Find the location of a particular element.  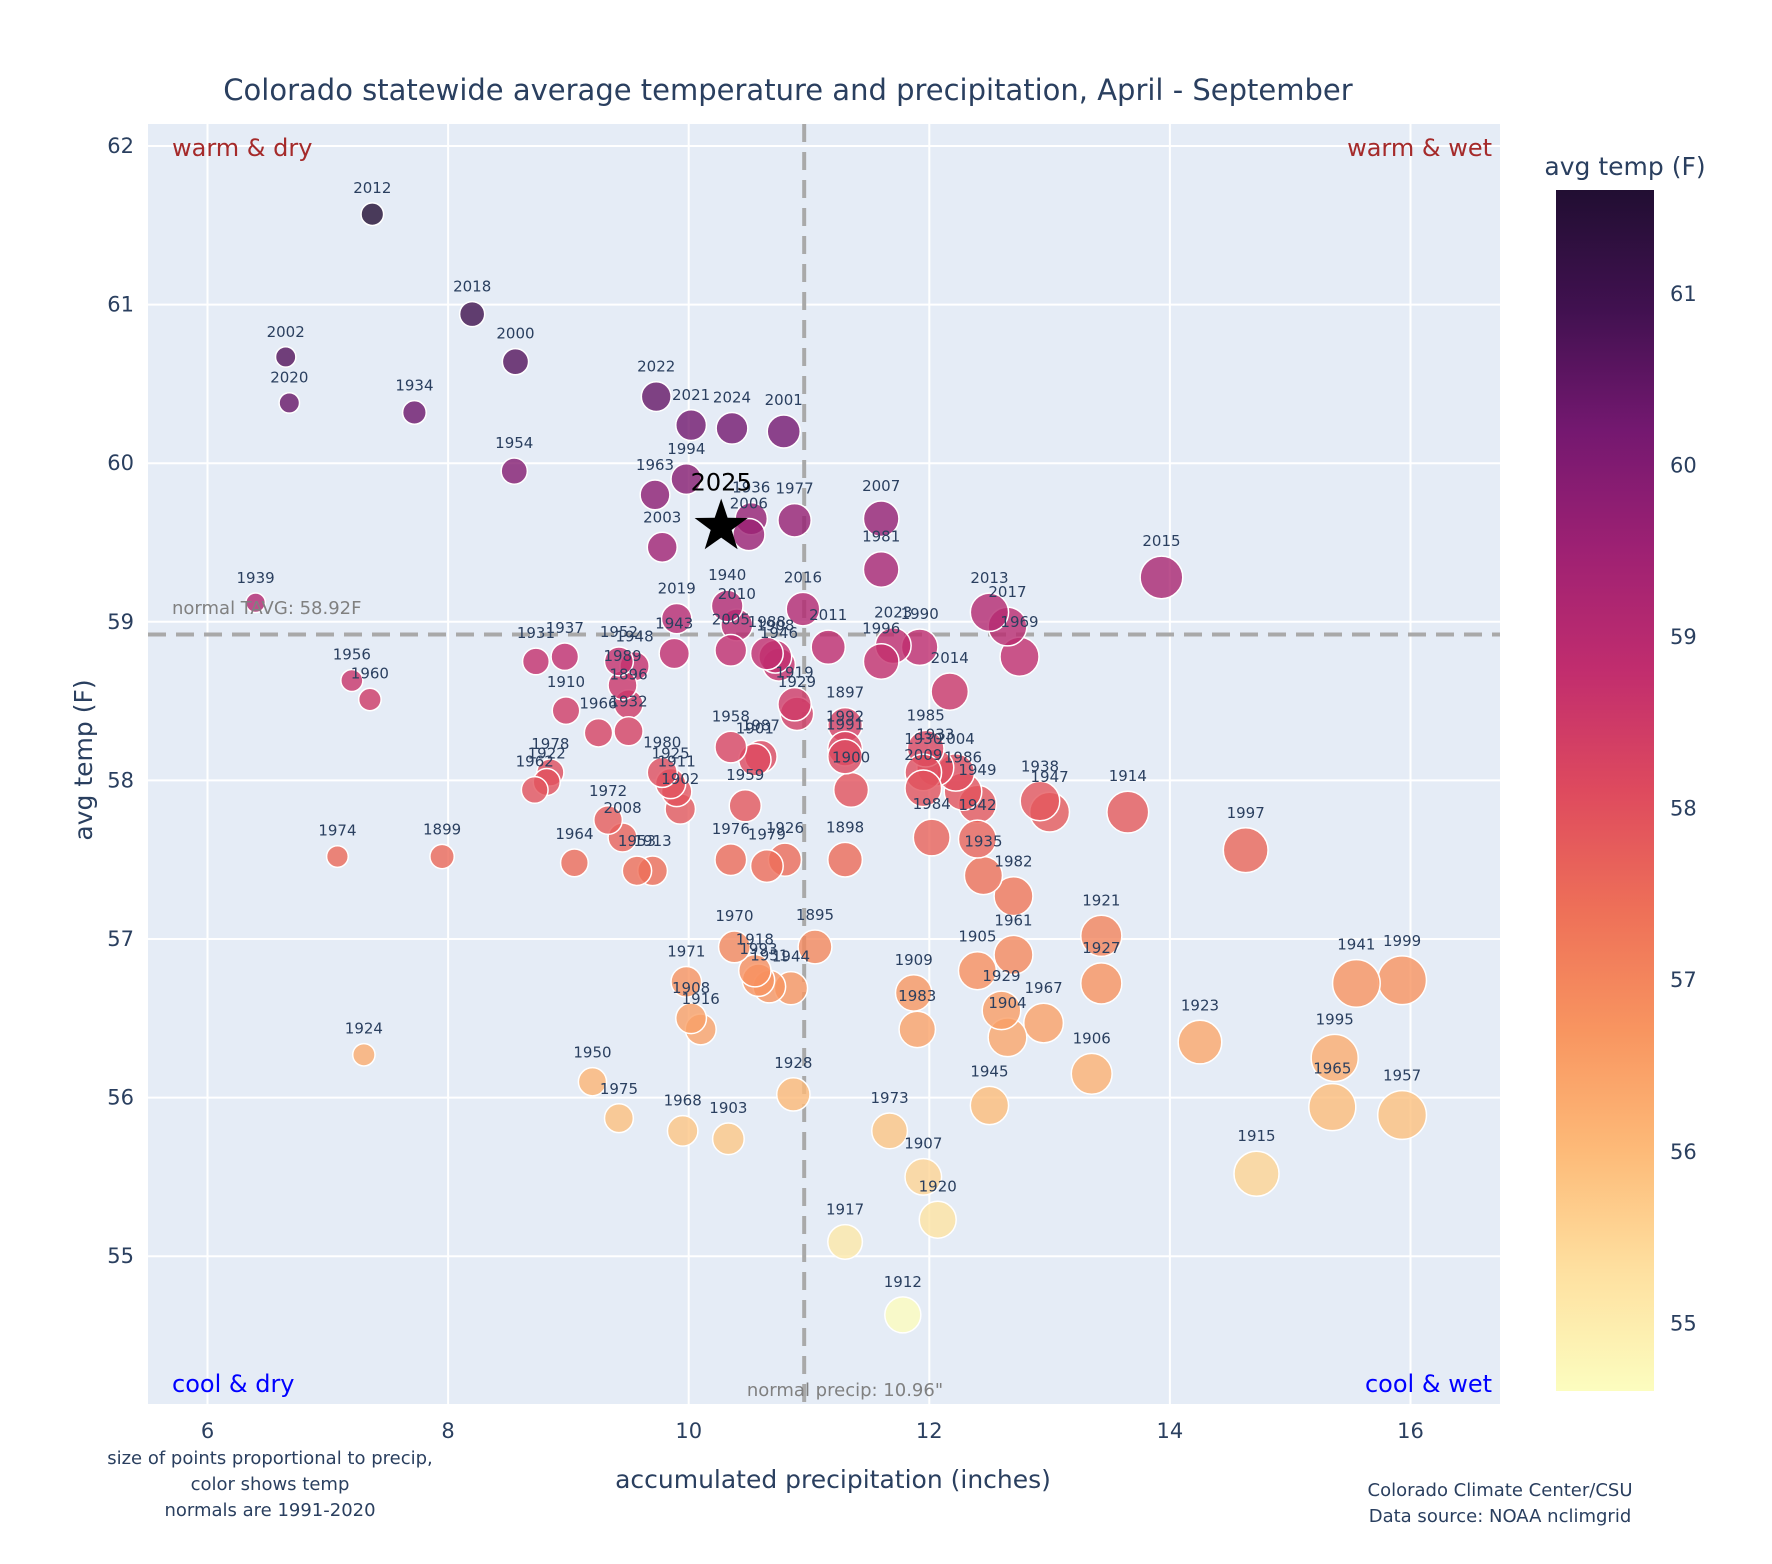

point-1965 is located at coordinates (1332, 1107).